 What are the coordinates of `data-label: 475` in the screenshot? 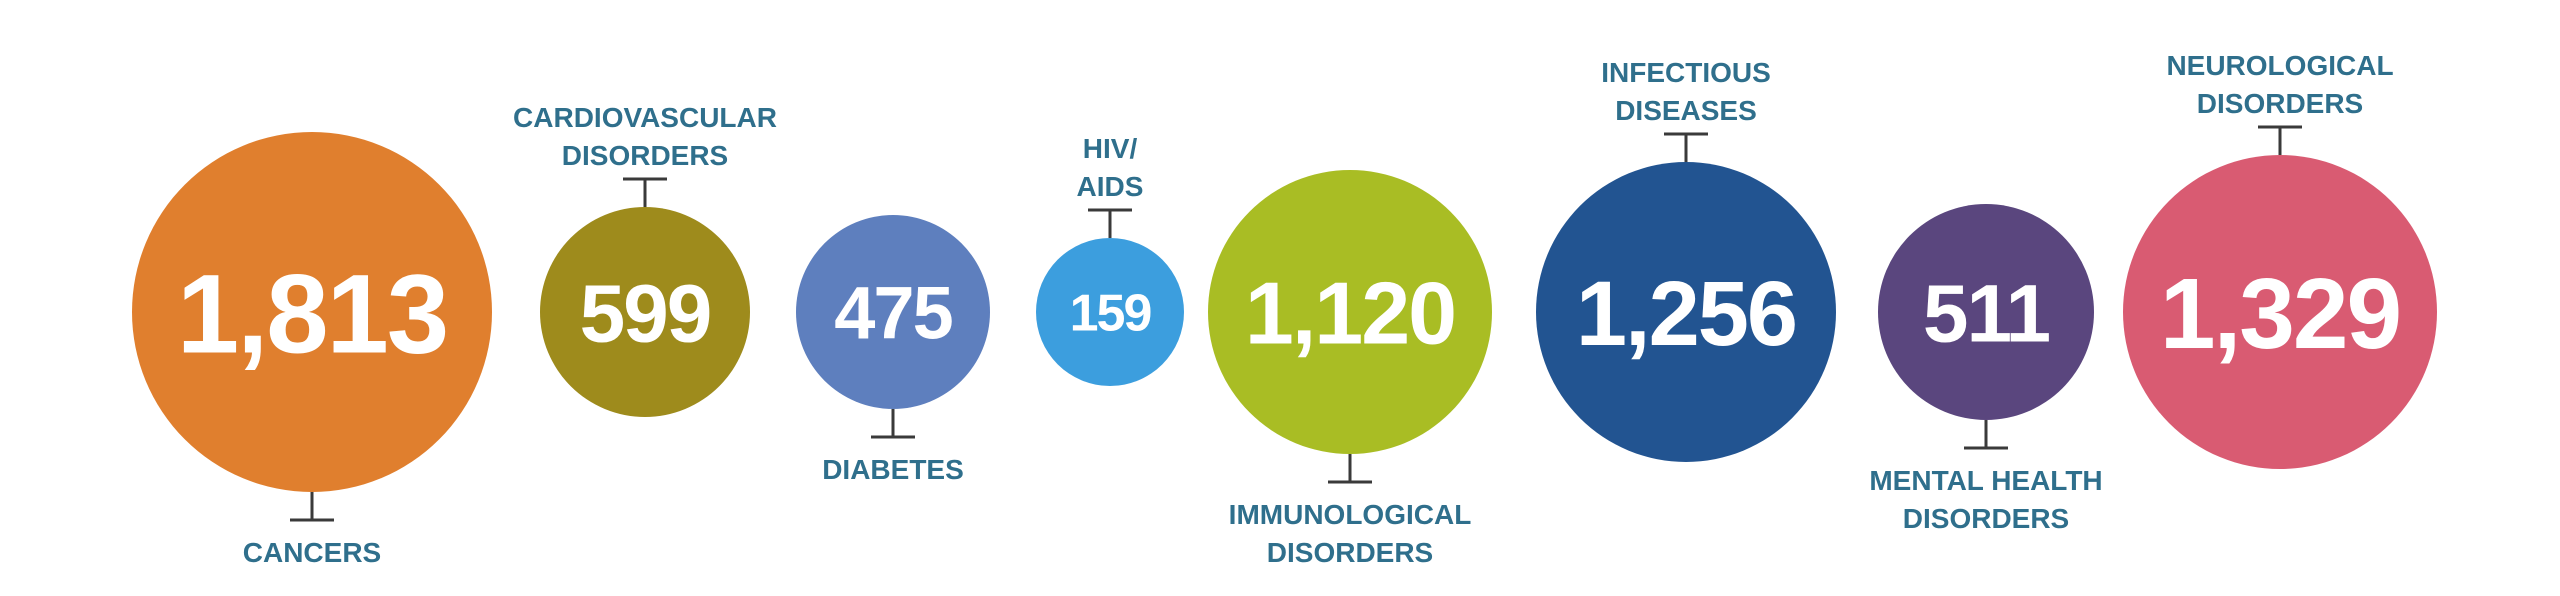 It's located at (893, 313).